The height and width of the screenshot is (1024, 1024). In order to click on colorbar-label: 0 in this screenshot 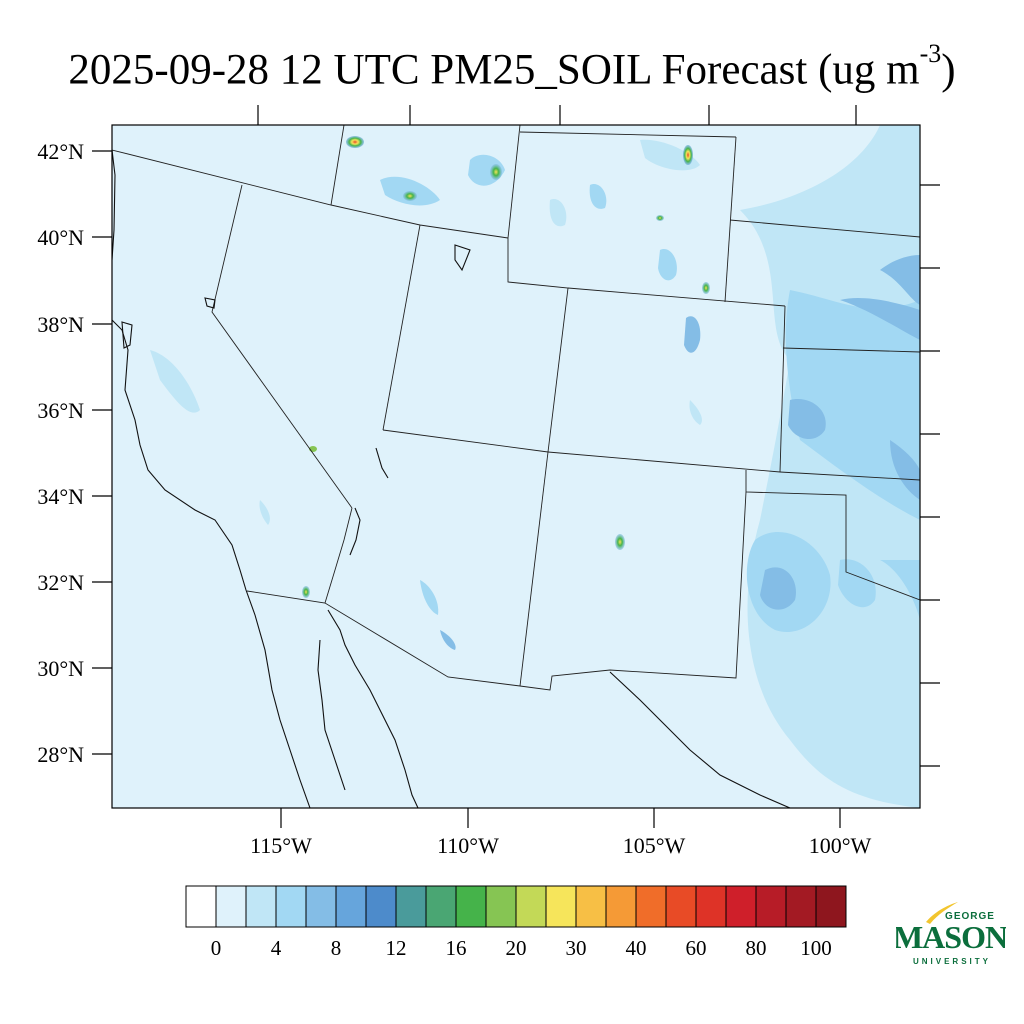, I will do `click(216, 948)`.